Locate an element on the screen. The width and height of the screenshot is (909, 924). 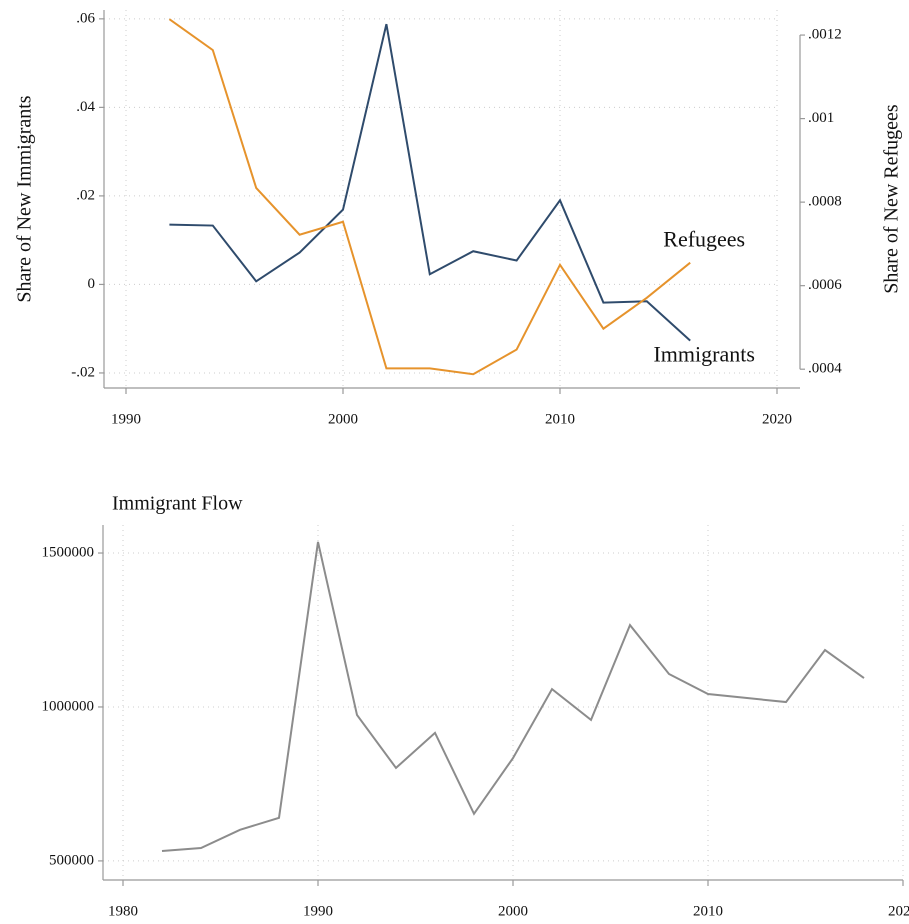
y2-tick-label: .0008 is located at coordinates (825, 202).